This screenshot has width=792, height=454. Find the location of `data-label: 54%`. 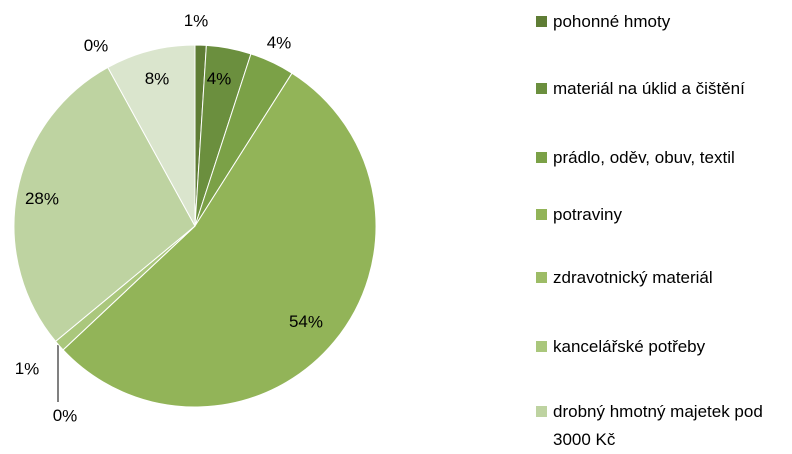

data-label: 54% is located at coordinates (306, 321).